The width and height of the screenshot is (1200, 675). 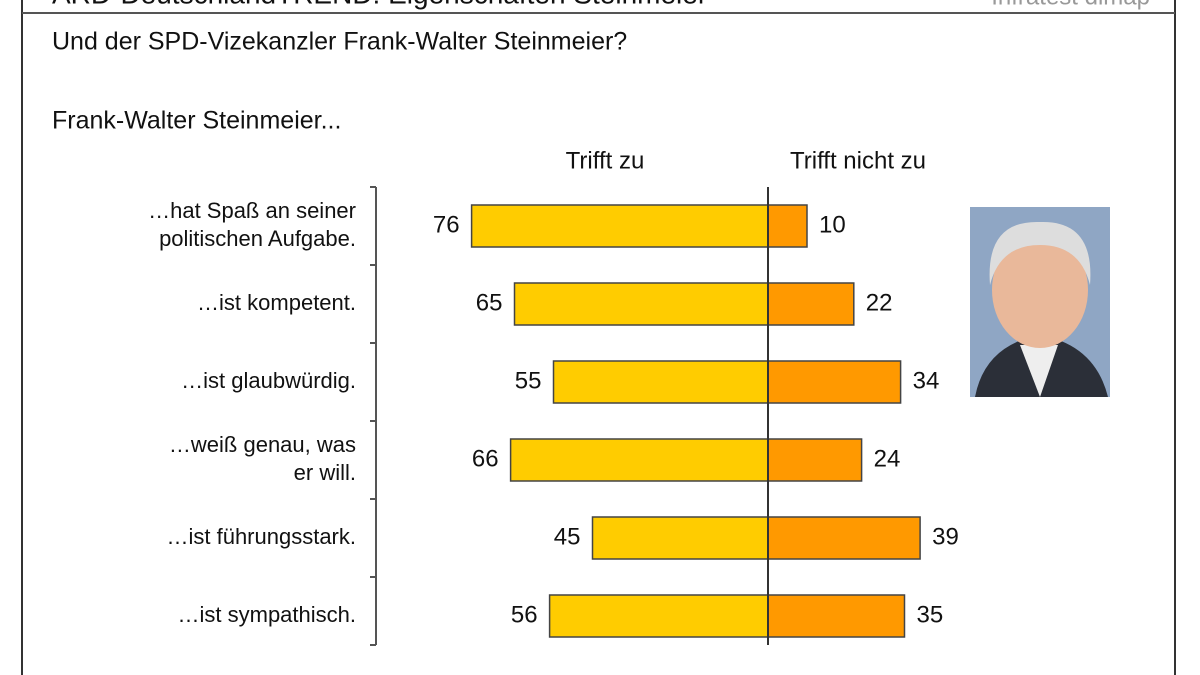 I want to click on value-label: 39, so click(x=945, y=536).